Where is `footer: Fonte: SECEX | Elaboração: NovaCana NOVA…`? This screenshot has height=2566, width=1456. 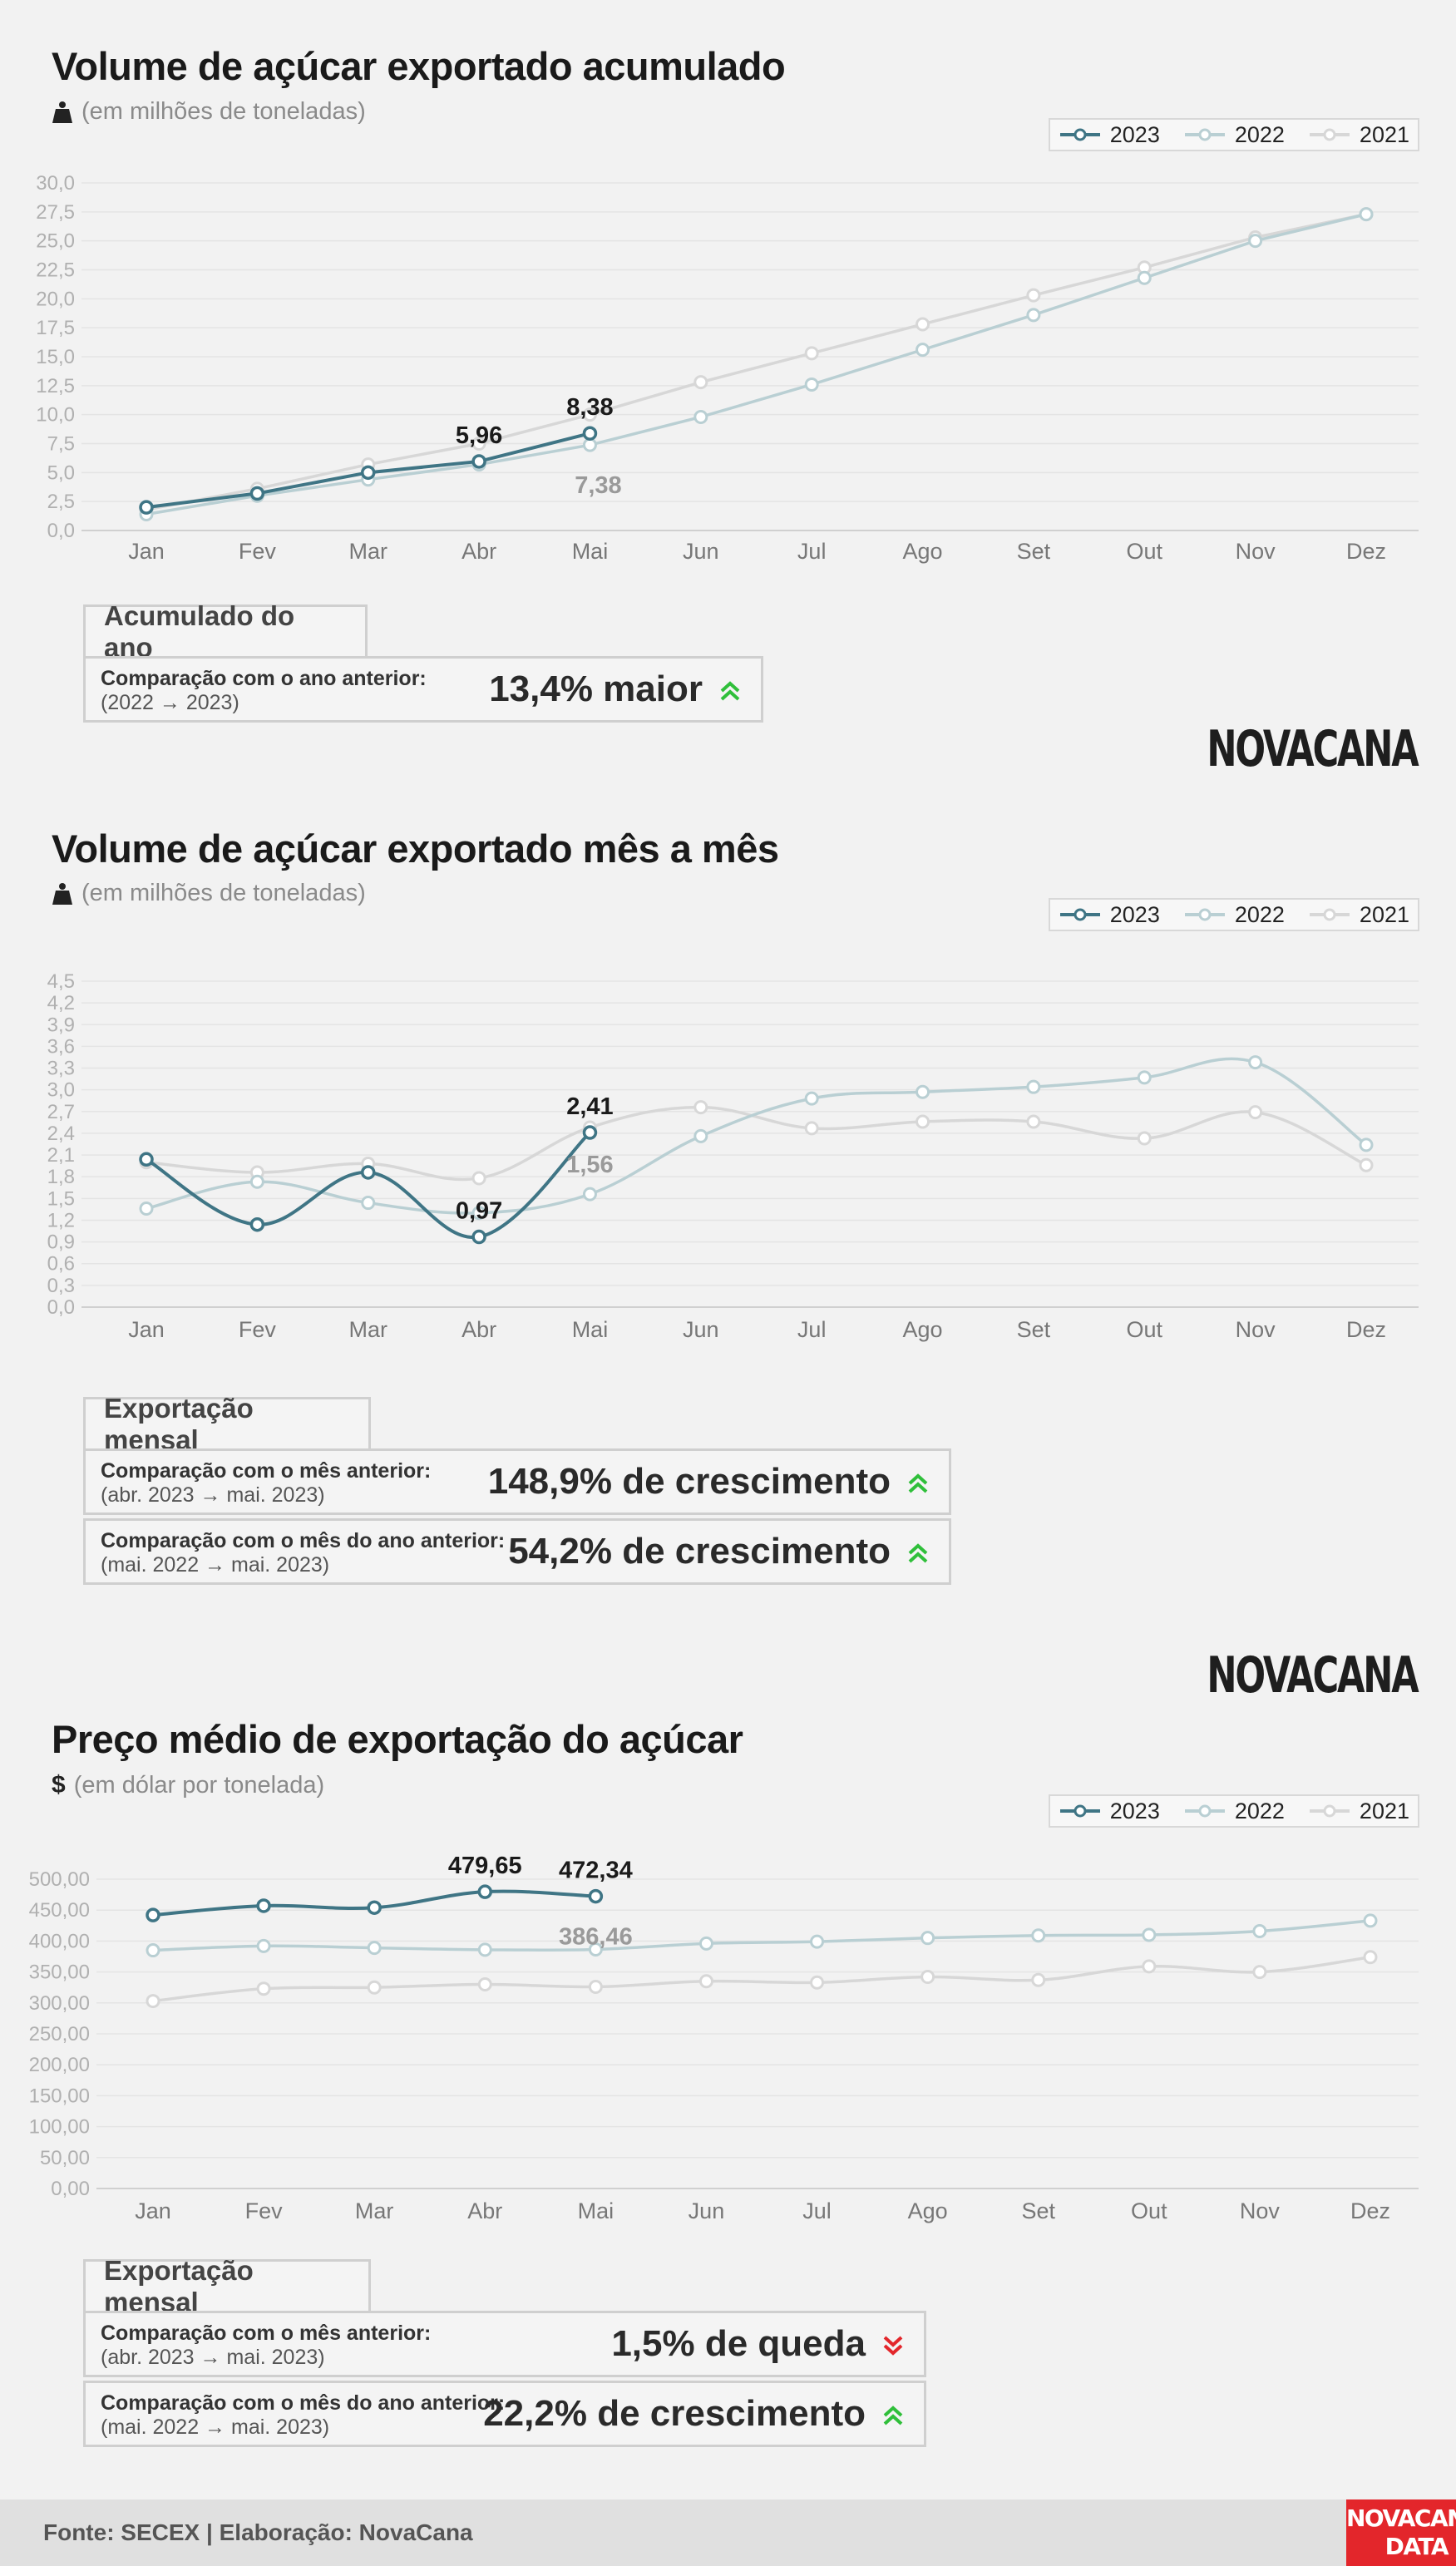
footer: Fonte: SECEX | Elaboração: NovaCana NOVA… is located at coordinates (728, 2532).